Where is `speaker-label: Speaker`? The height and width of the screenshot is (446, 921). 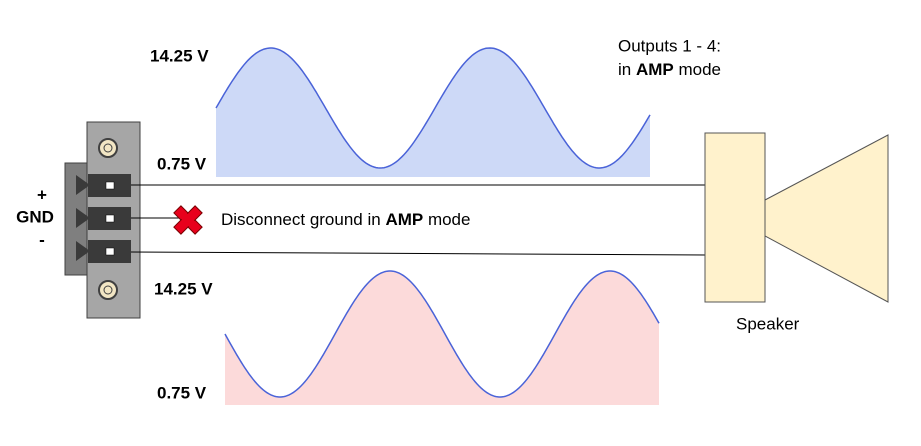
speaker-label: Speaker is located at coordinates (768, 323).